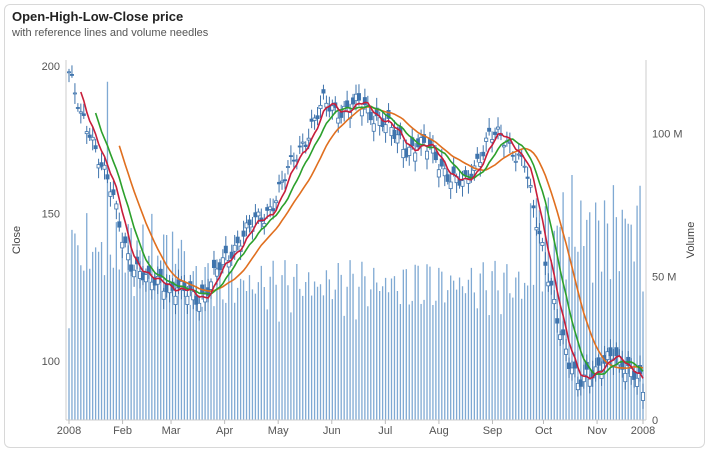  I want to click on y-axis-label-close: Close, so click(17, 240).